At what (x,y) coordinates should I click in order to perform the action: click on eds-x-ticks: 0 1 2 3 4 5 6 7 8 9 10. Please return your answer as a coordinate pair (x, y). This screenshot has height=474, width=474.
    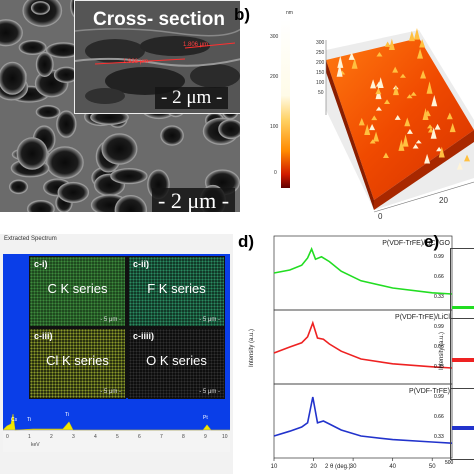
    Looking at the image, I should click on (117, 437).